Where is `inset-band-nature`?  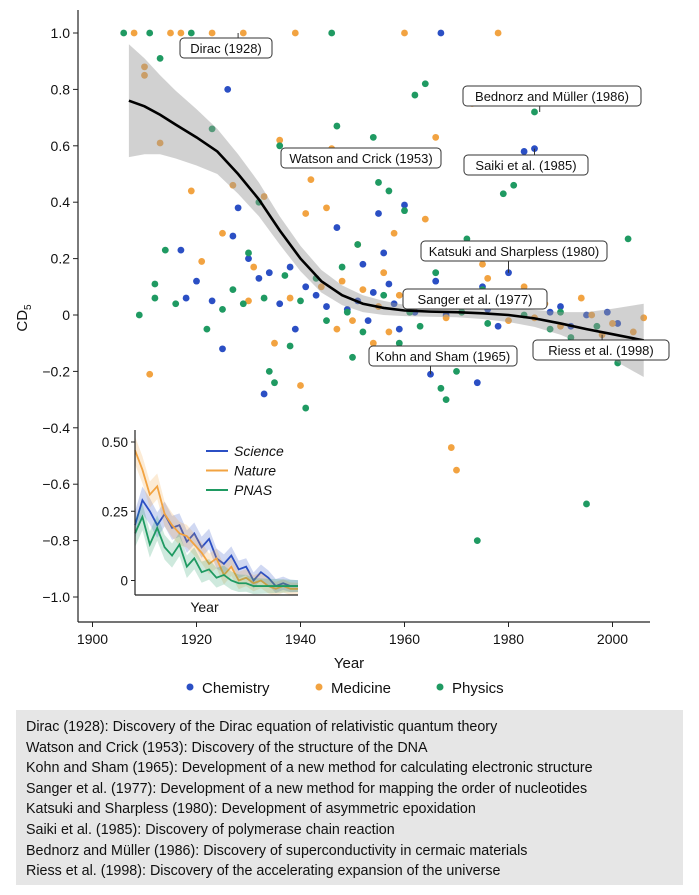 inset-band-nature is located at coordinates (216, 516).